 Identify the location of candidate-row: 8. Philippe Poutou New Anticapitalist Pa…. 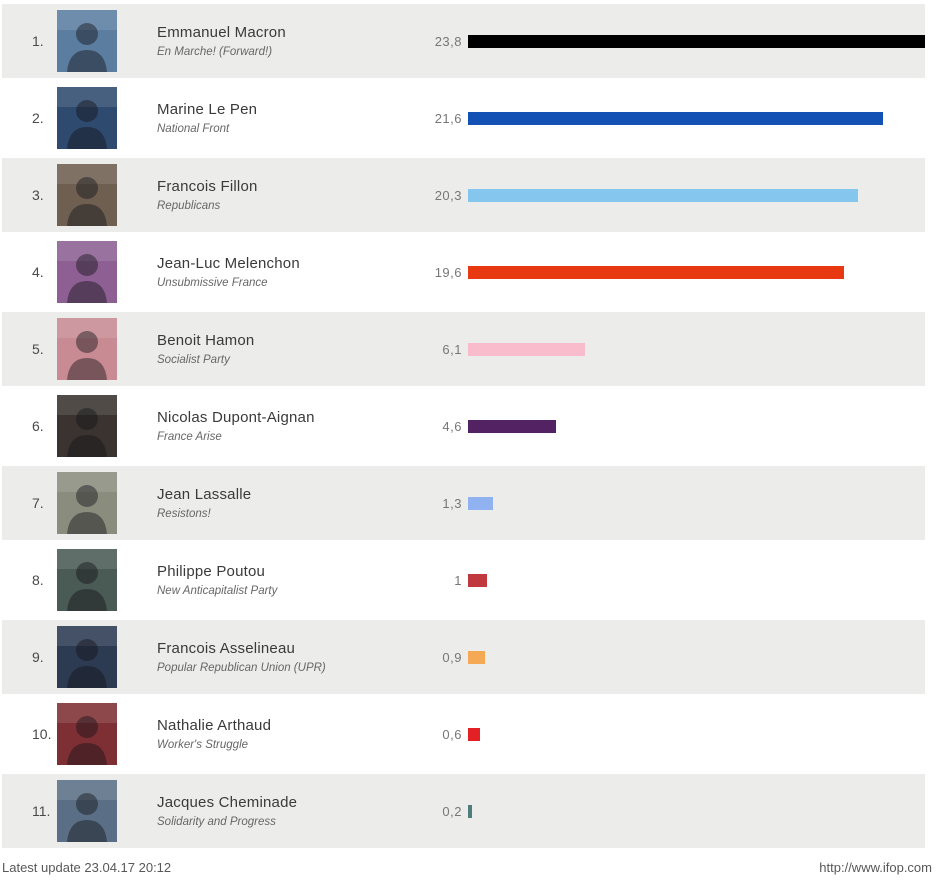
(463, 580).